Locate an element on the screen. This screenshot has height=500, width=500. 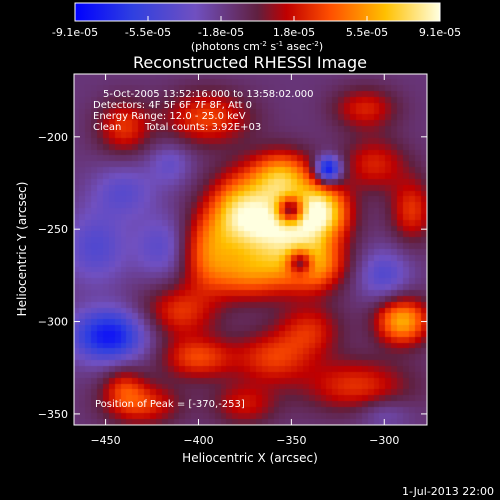
y-tick-label: −250 is located at coordinates (53, 229).